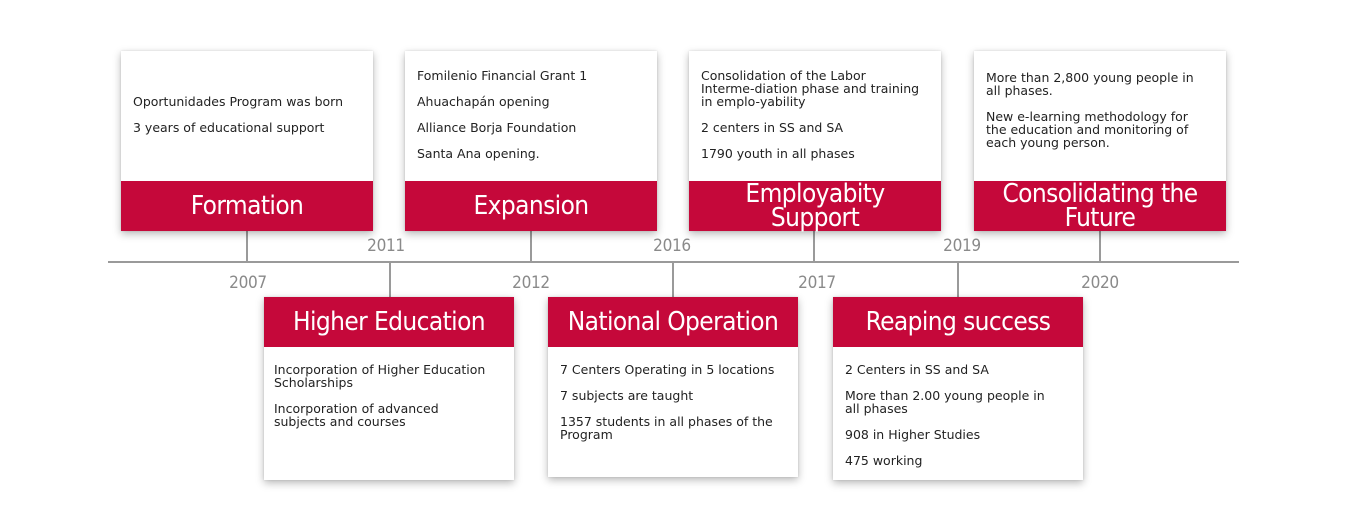 The image size is (1366, 522). What do you see at coordinates (958, 279) in the screenshot?
I see `tick-2019` at bounding box center [958, 279].